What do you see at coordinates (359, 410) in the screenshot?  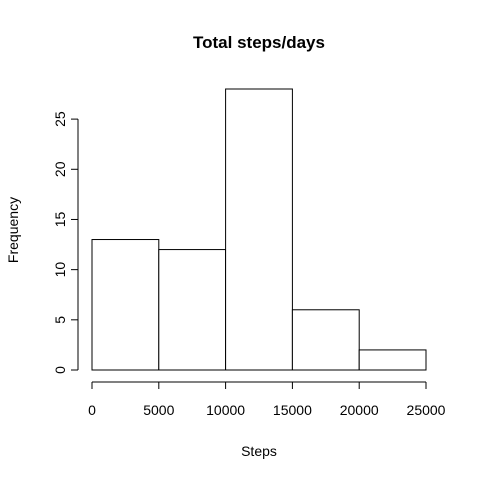 I see `x-tick-label: 20000` at bounding box center [359, 410].